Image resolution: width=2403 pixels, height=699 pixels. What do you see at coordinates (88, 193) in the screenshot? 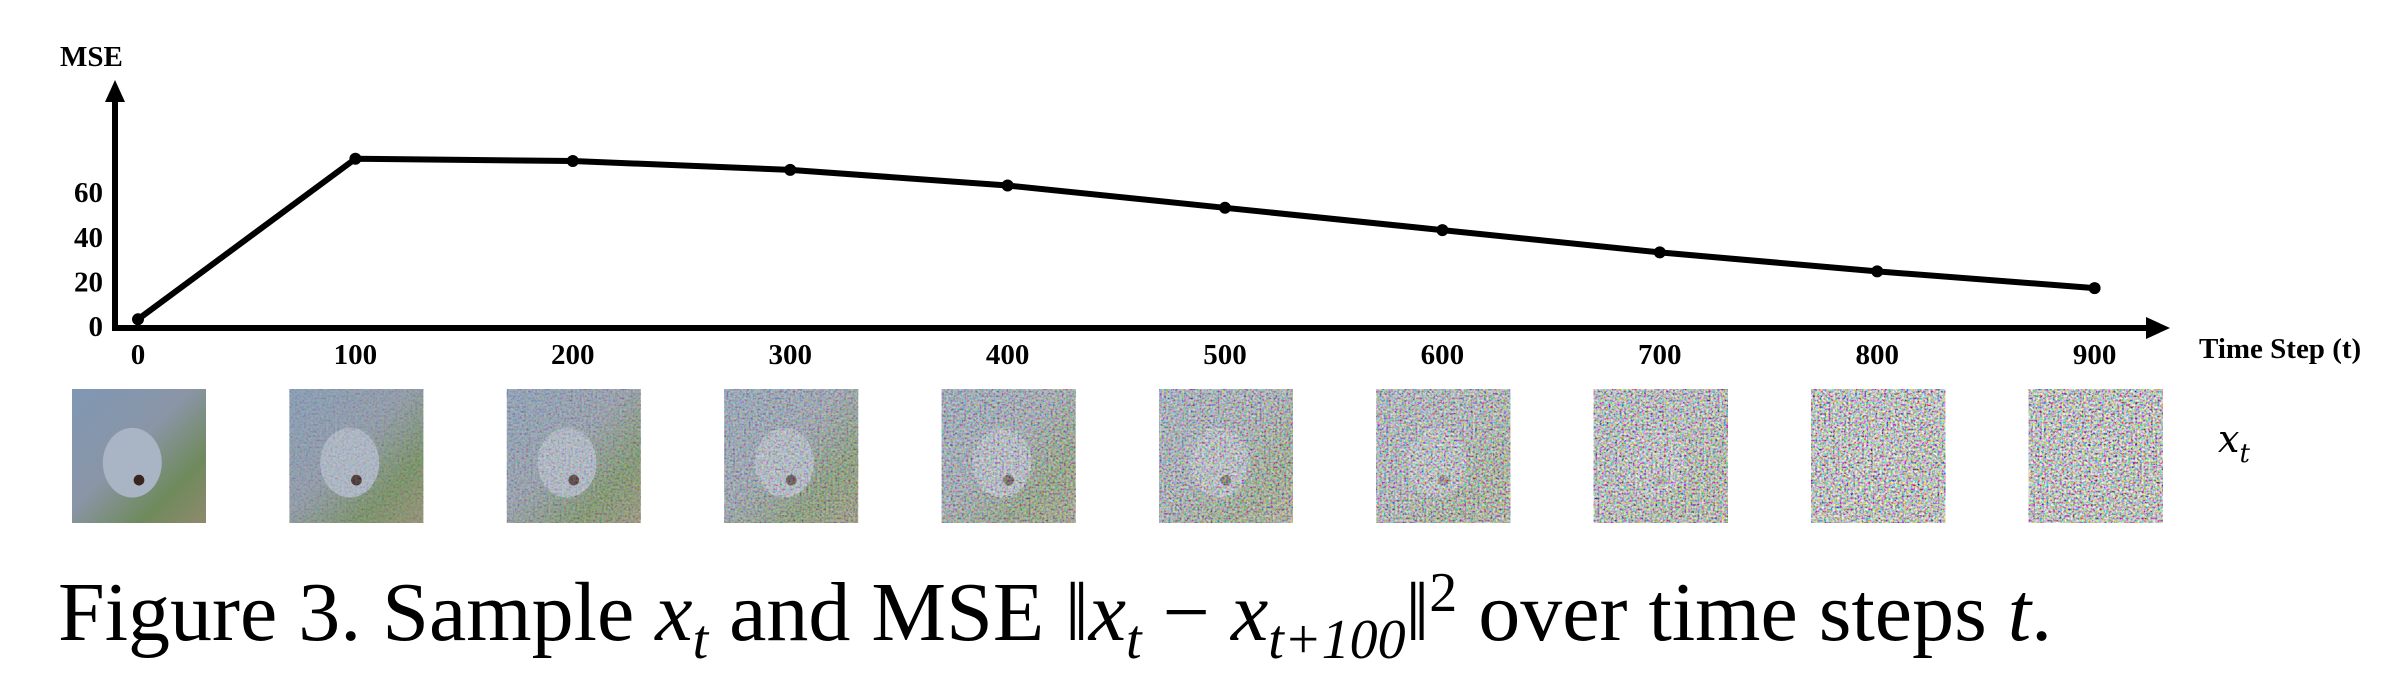
I see `y-tick-label: 60` at bounding box center [88, 193].